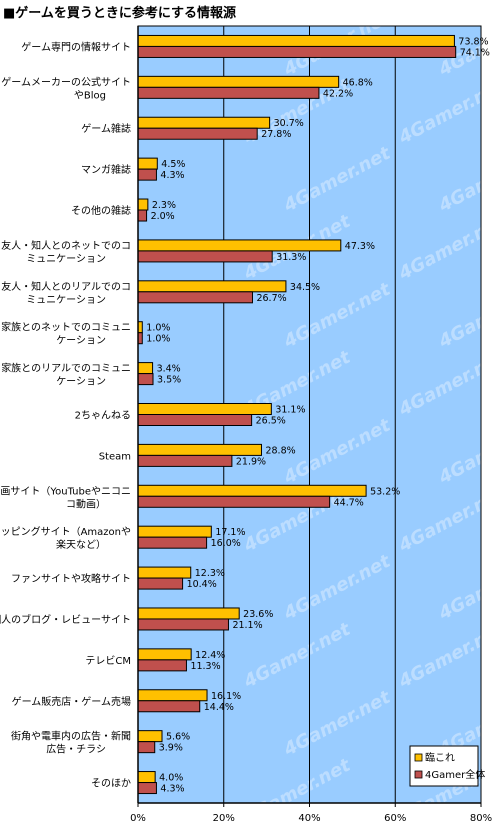  I want to click on category-label: ゲーム販売店・ゲーム売場, so click(71, 701).